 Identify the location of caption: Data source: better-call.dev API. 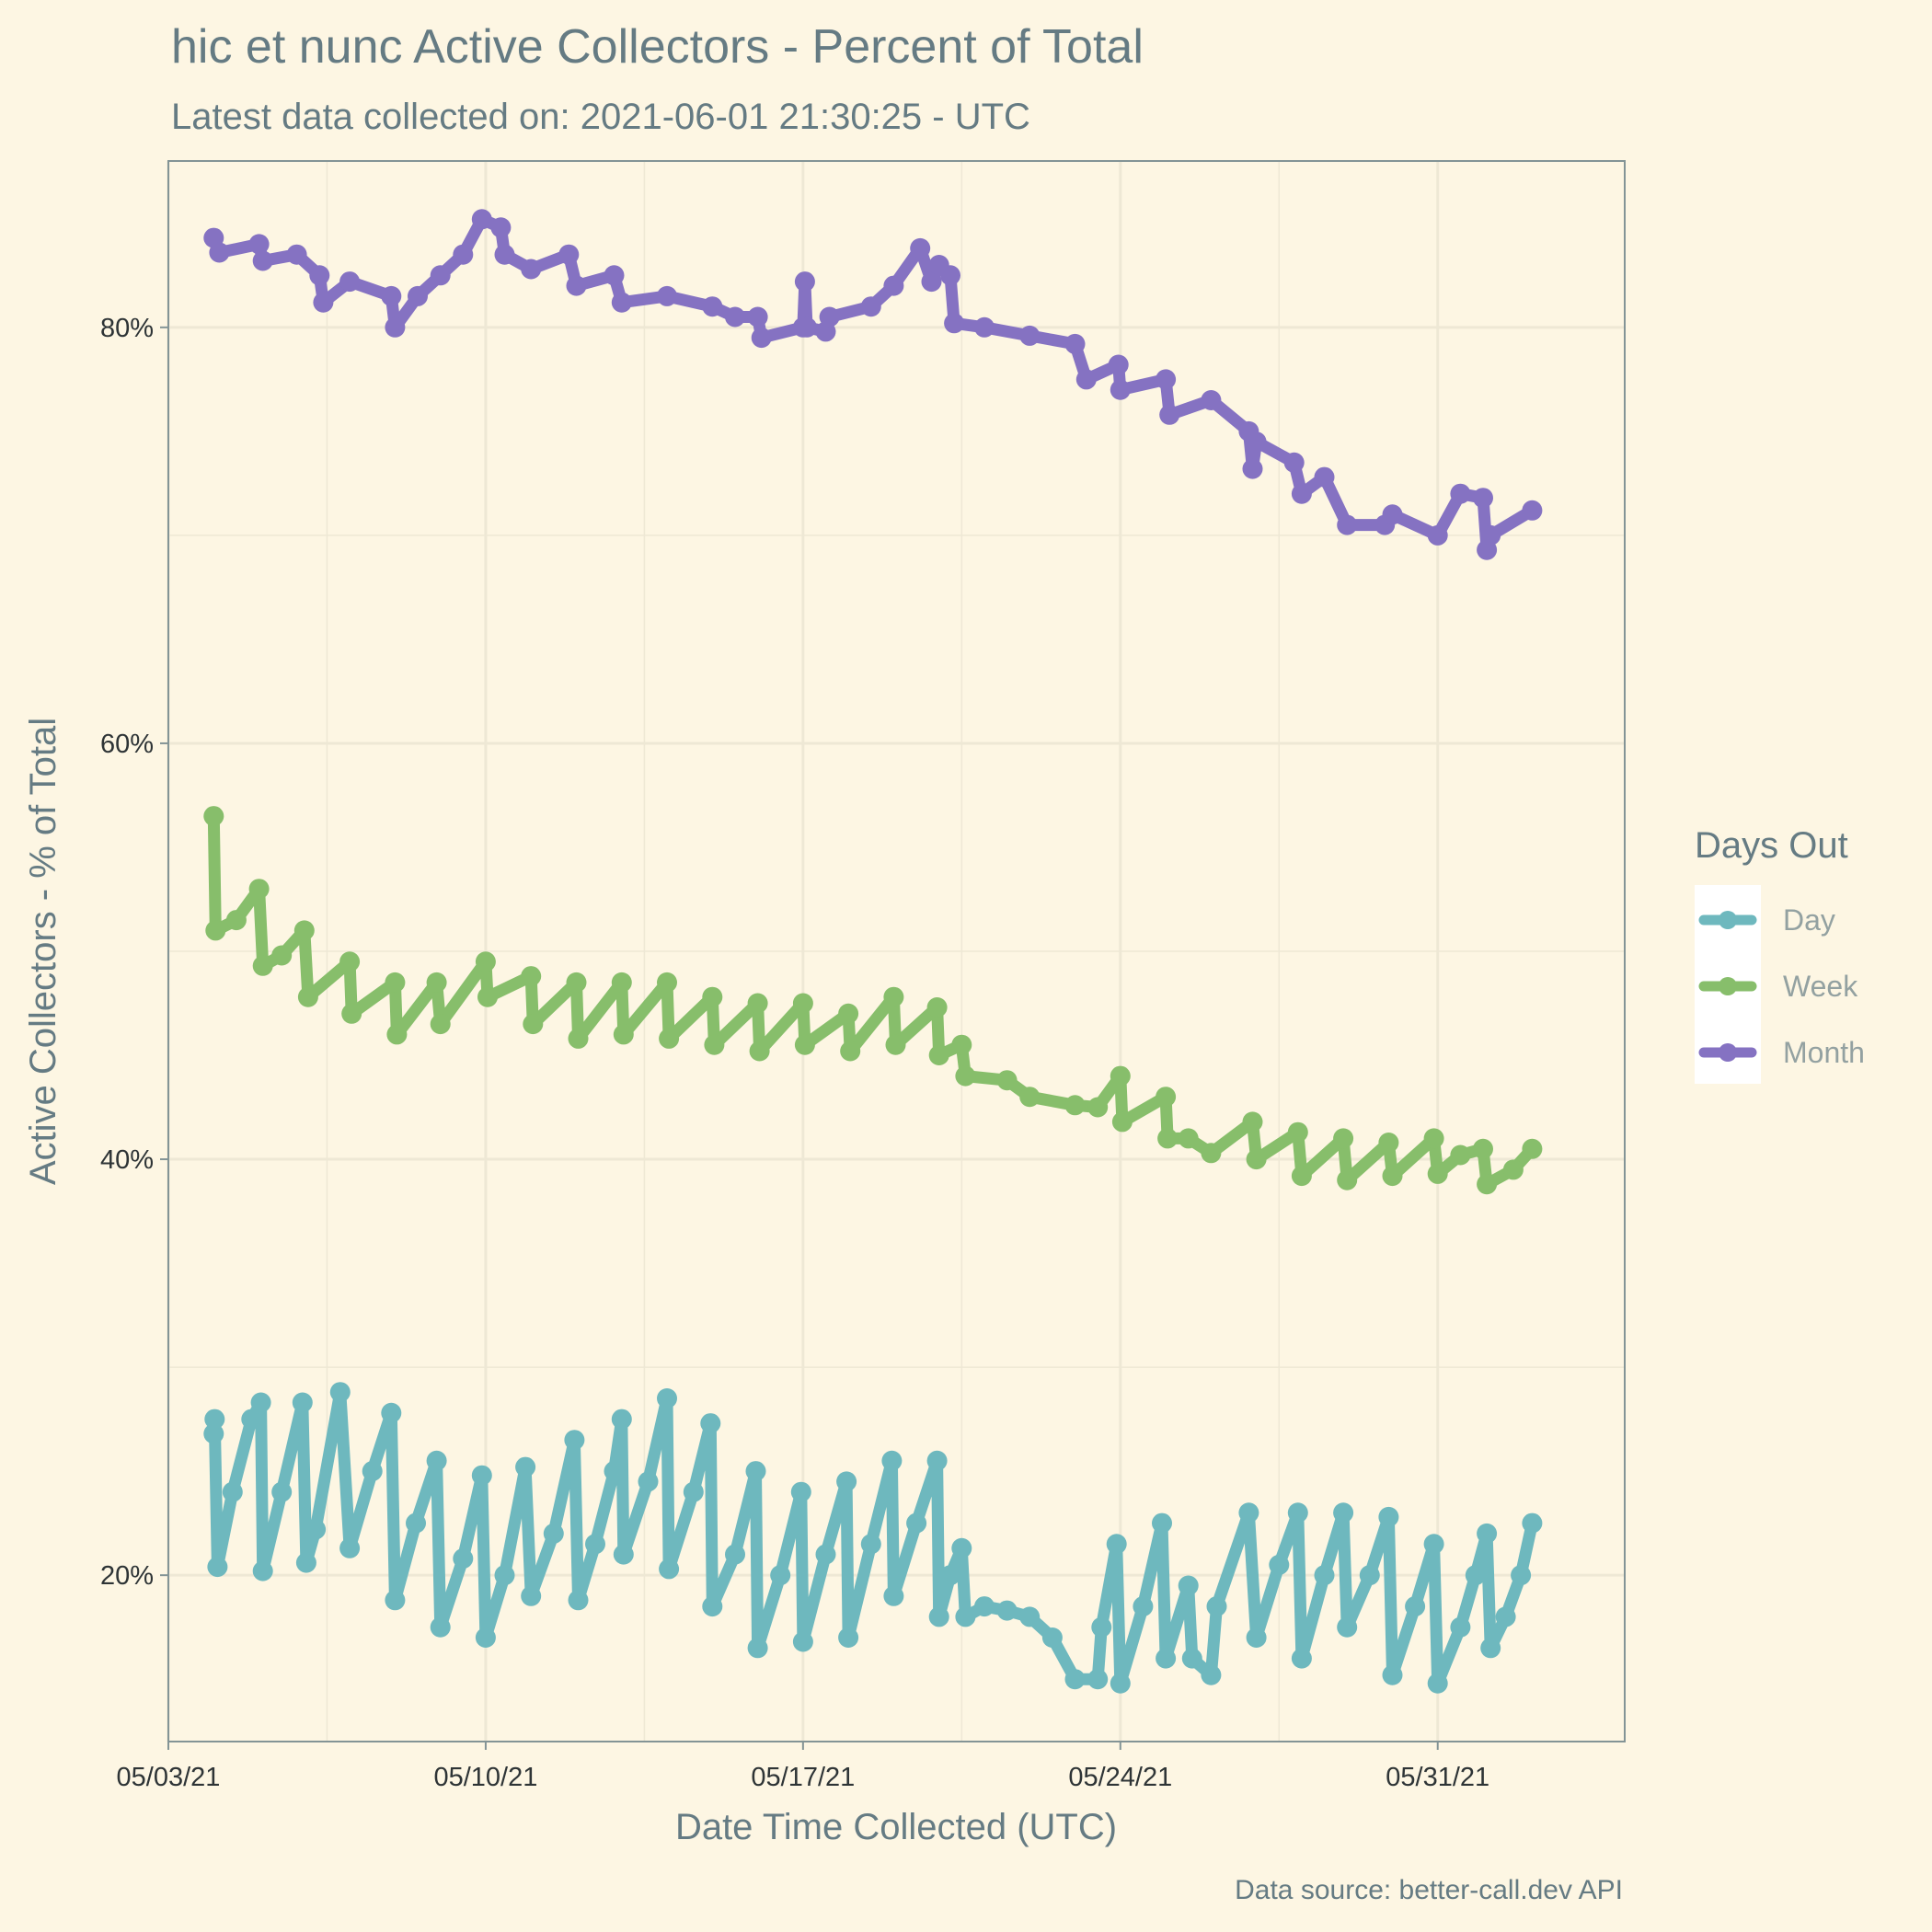
(1429, 1890).